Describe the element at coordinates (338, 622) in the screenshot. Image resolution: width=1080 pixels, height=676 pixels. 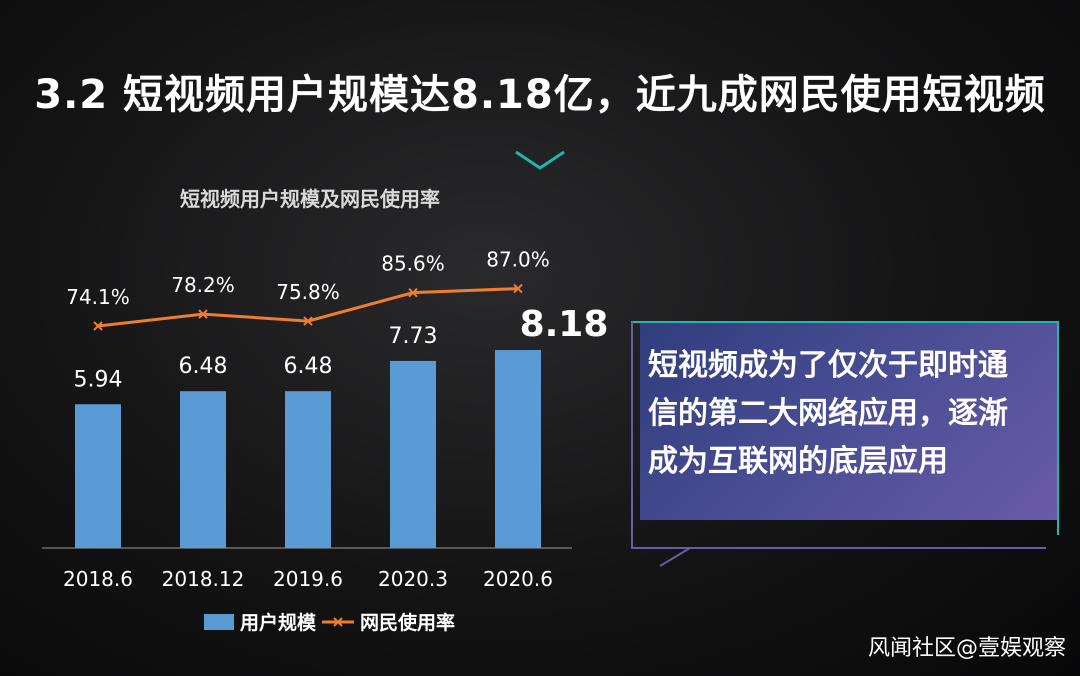
I see `legend-marker` at that location.